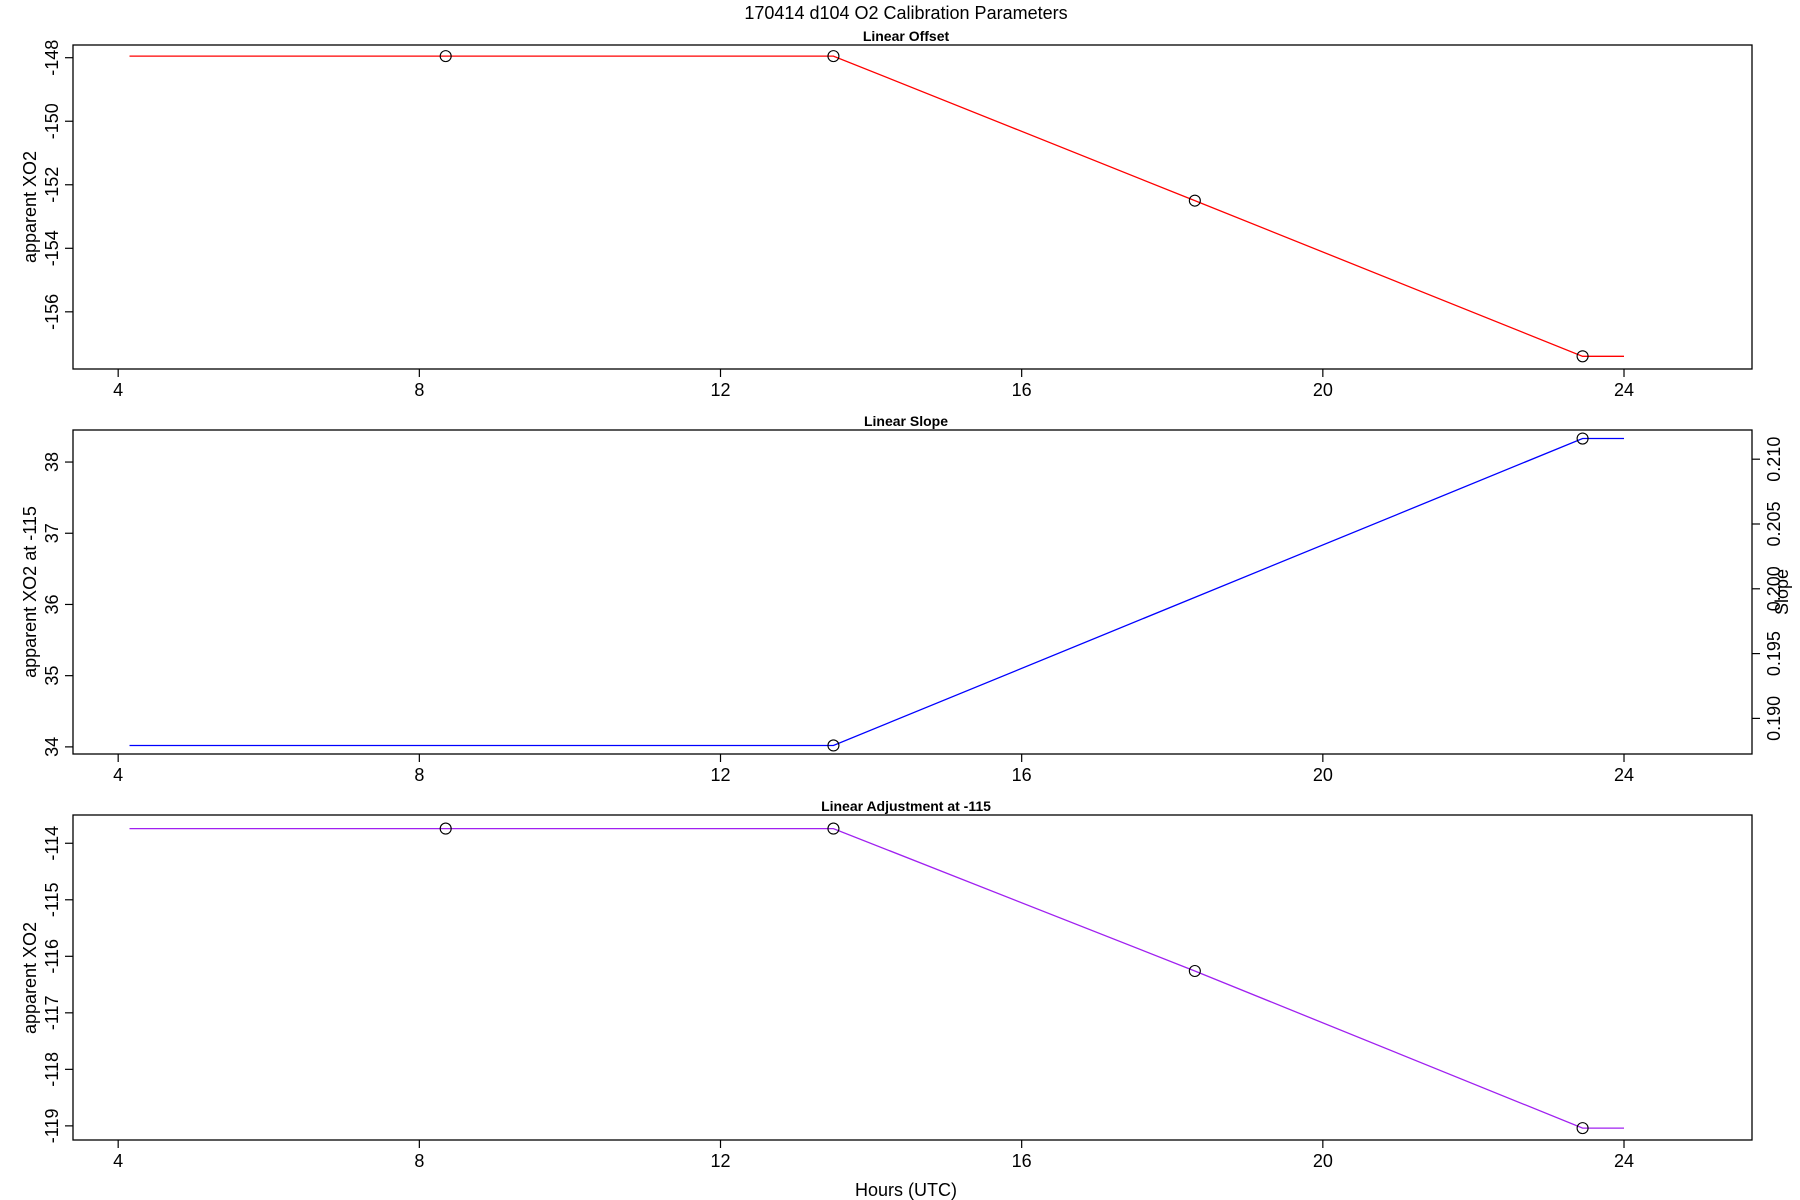 Image resolution: width=1800 pixels, height=1200 pixels. Describe the element at coordinates (1774, 588) in the screenshot. I see `y2-tick-label: 0.200` at that location.